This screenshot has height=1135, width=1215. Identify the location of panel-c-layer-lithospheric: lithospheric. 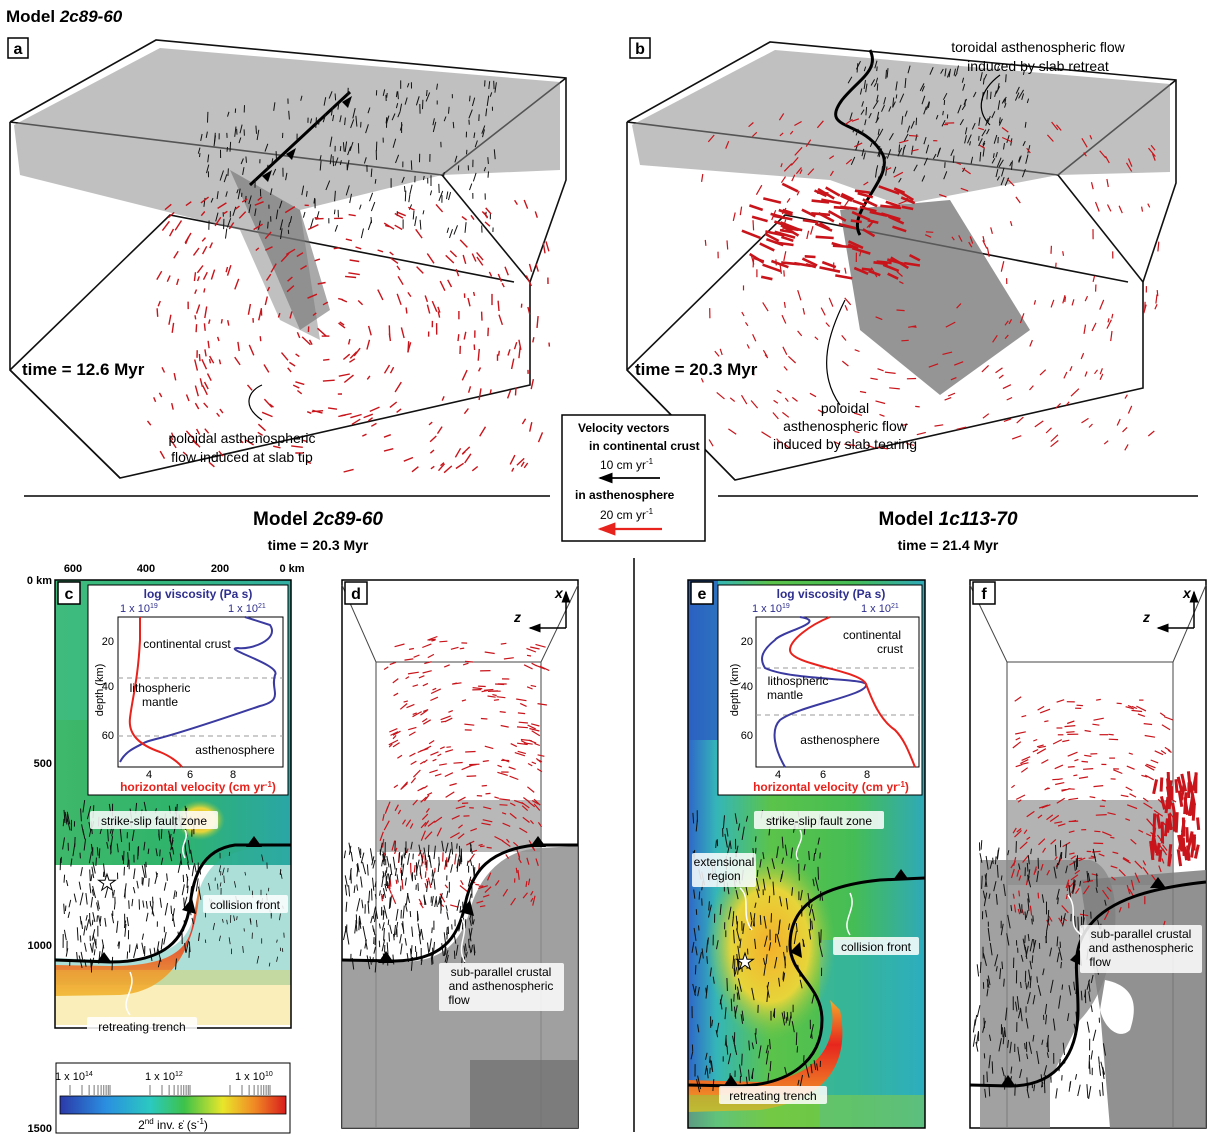
(160, 688).